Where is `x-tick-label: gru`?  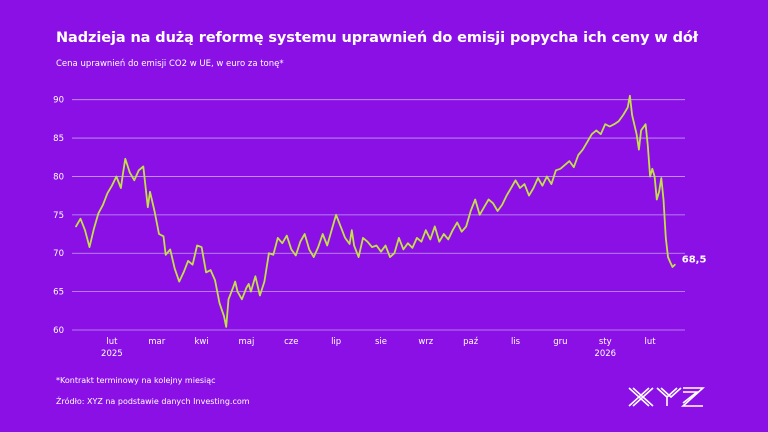
x-tick-label: gru is located at coordinates (560, 342).